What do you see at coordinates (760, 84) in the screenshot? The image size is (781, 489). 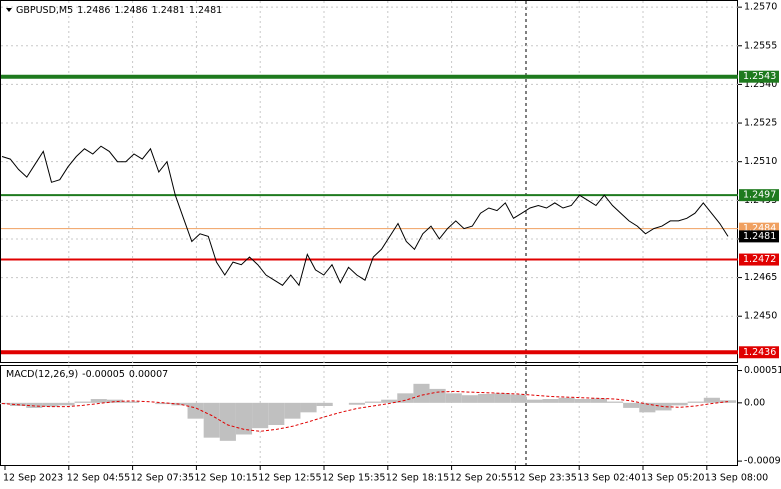 I see `y-tick-label: 1.2540` at bounding box center [760, 84].